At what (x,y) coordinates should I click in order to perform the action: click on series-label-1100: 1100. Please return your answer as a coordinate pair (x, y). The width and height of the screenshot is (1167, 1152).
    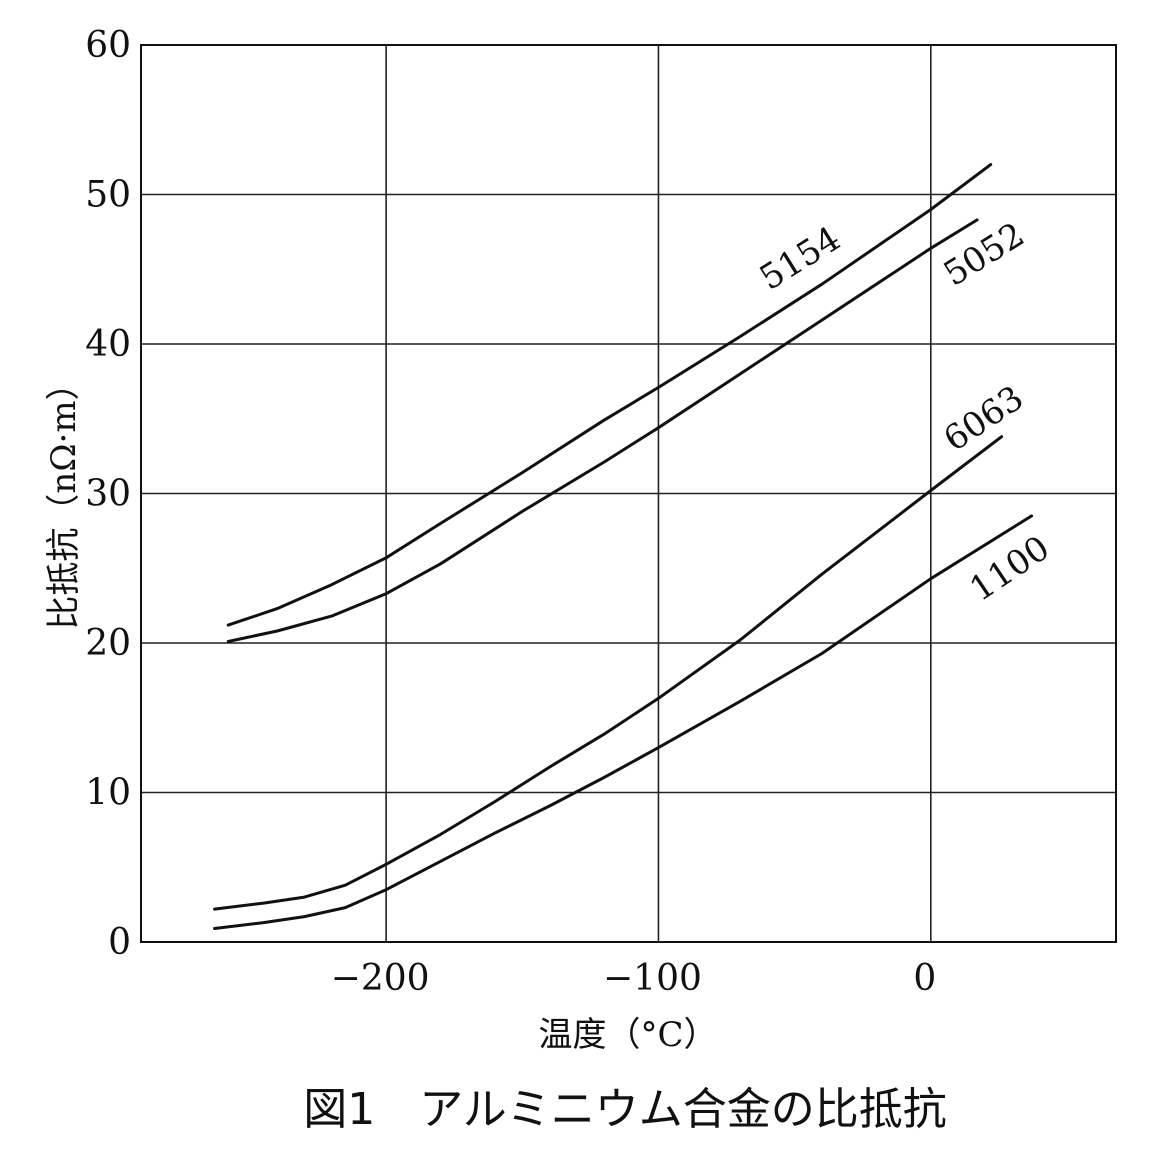
    Looking at the image, I should click on (1010, 569).